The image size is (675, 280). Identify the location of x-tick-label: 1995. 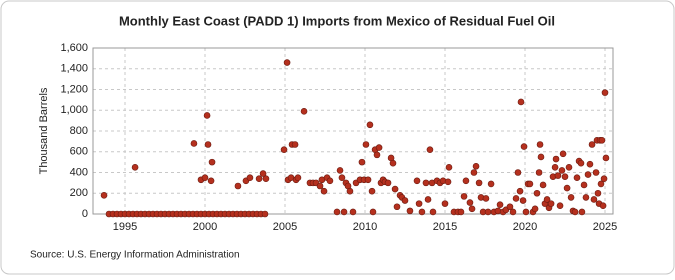
(125, 227).